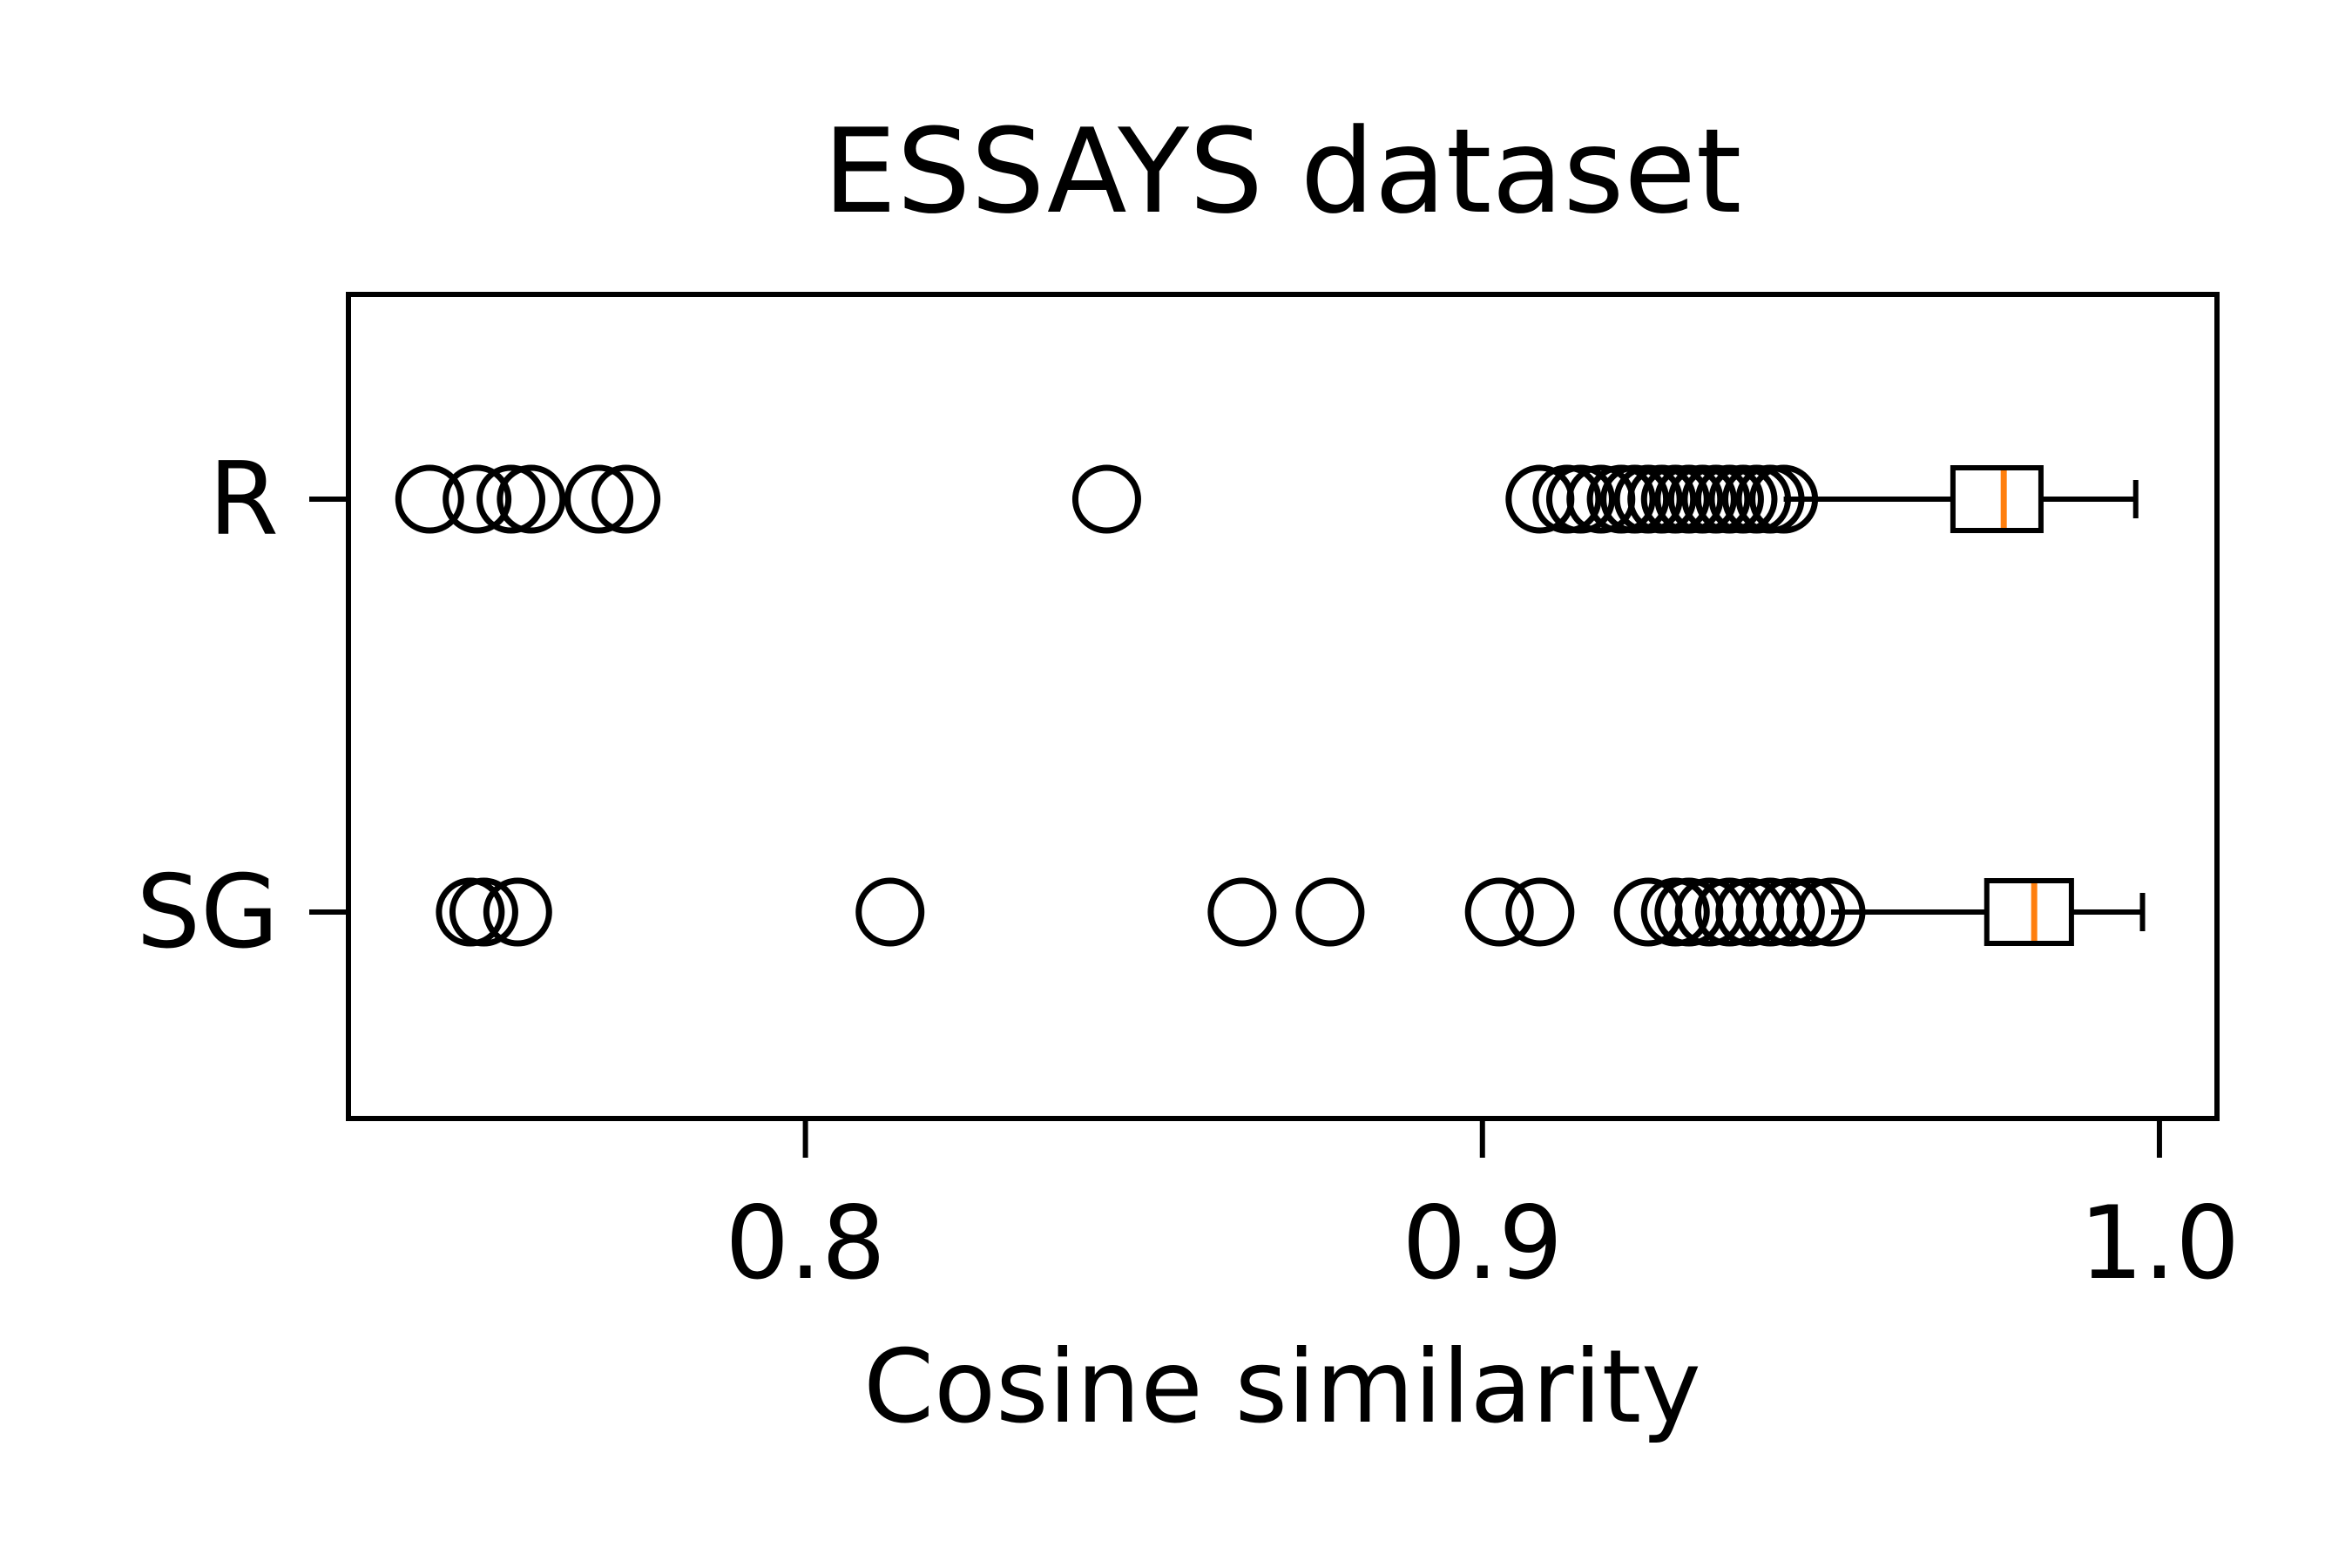 This screenshot has width=2352, height=1568. What do you see at coordinates (2159, 1243) in the screenshot?
I see `x-tick-label-2: 1.0` at bounding box center [2159, 1243].